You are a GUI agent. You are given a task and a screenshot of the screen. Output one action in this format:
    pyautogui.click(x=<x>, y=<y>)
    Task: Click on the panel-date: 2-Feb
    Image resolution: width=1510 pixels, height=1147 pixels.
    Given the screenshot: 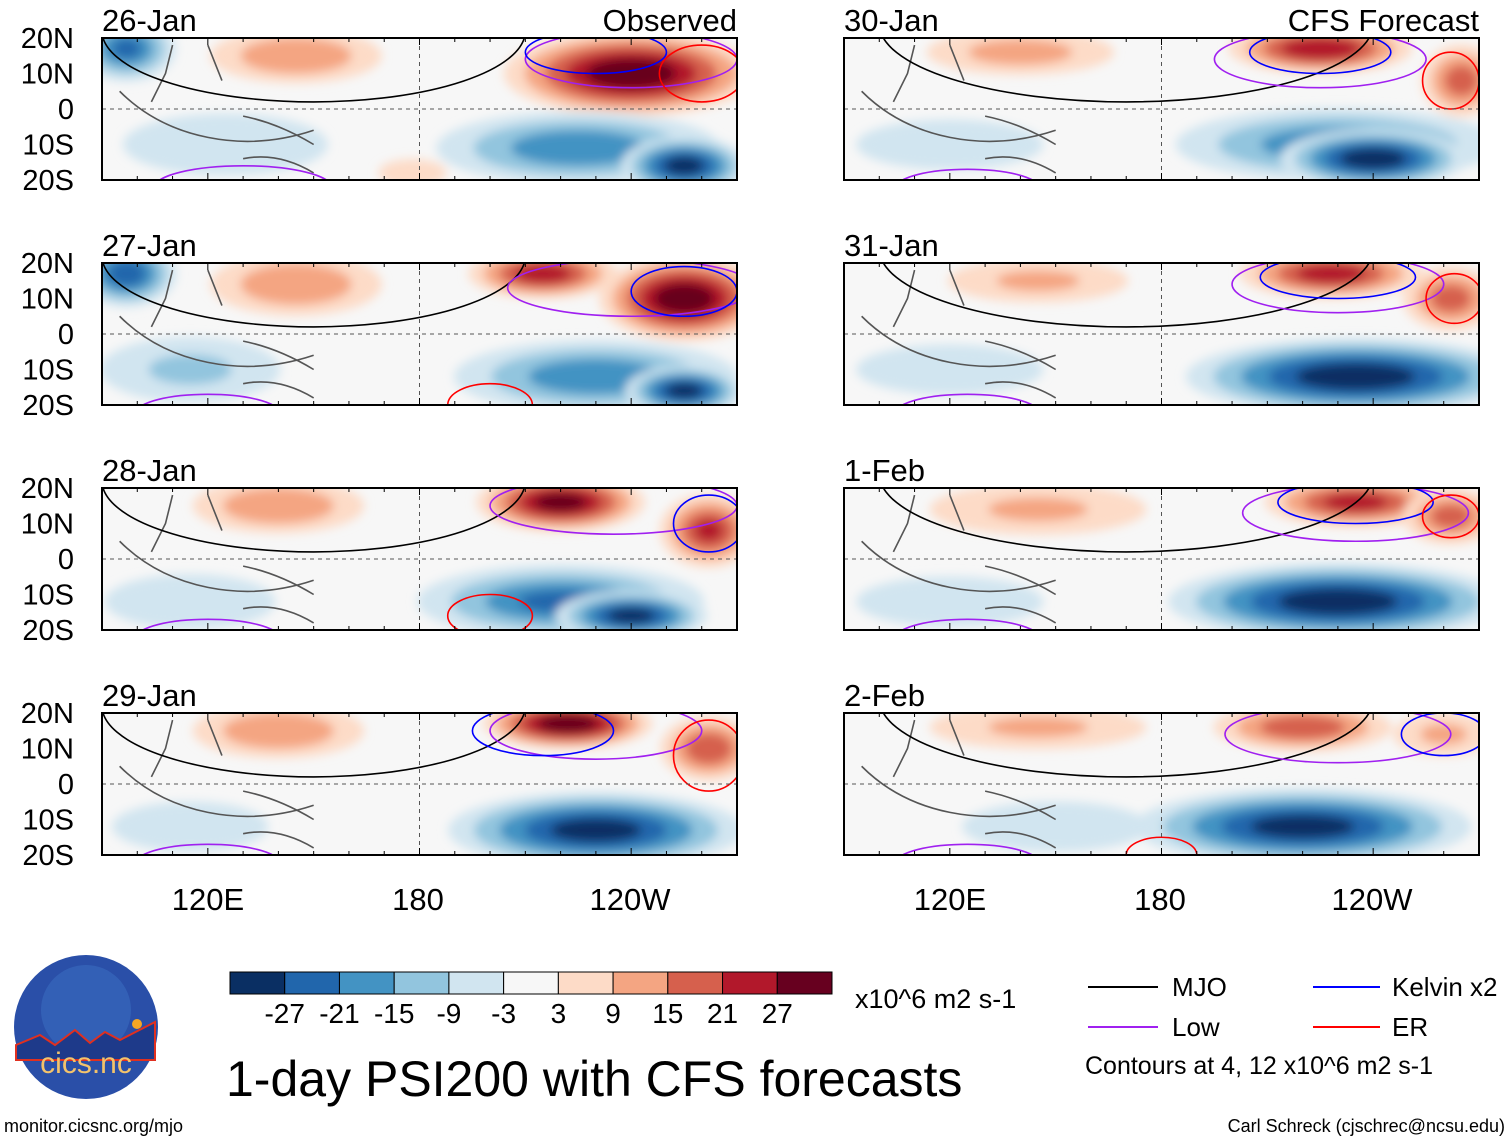 What is the action you would take?
    pyautogui.click(x=884, y=695)
    